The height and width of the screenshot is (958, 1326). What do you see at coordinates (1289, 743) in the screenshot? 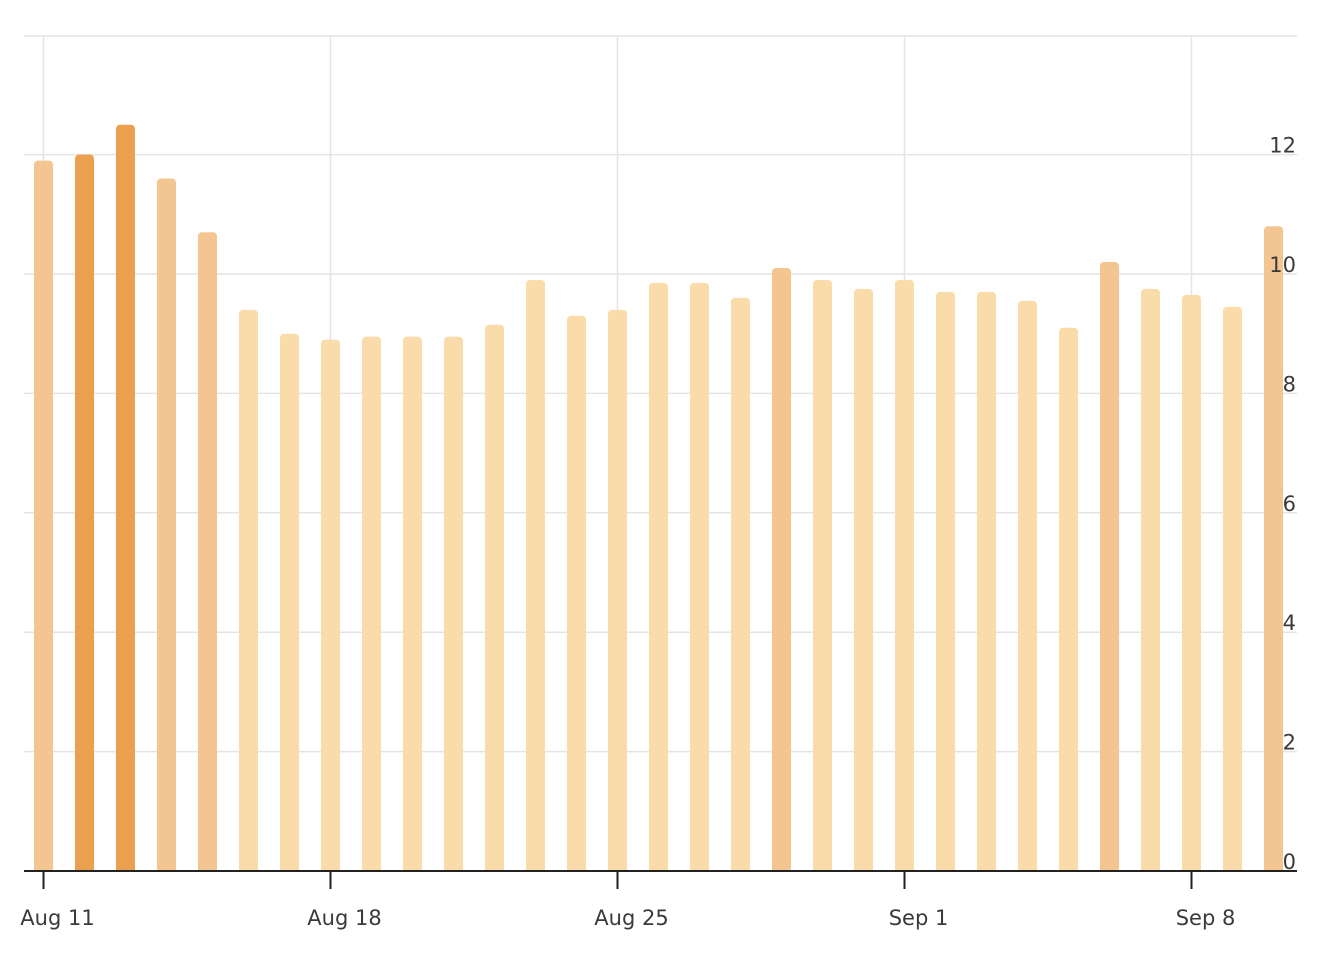
I see `y-tick-label: 2` at bounding box center [1289, 743].